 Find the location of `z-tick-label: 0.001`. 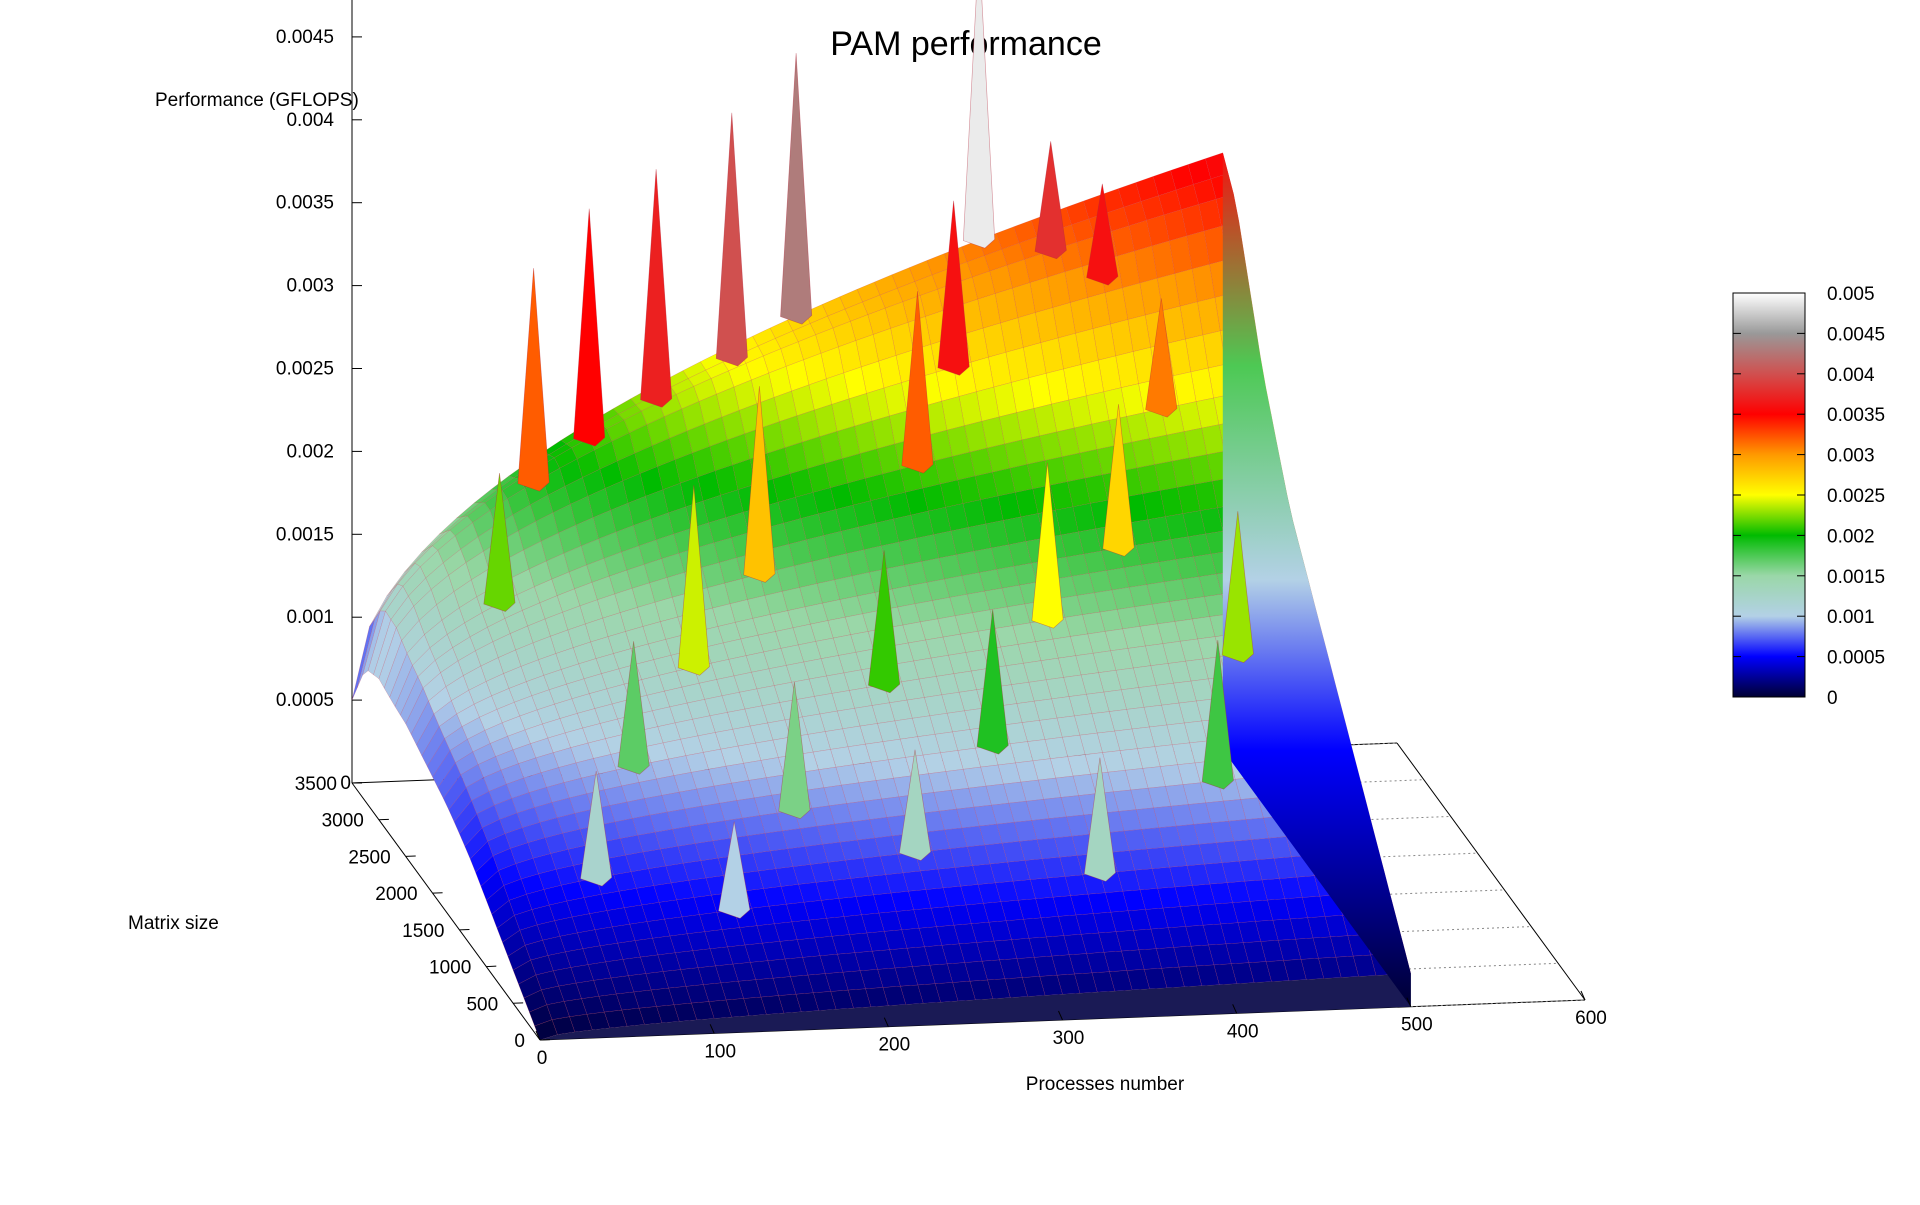

z-tick-label: 0.001 is located at coordinates (310, 617).